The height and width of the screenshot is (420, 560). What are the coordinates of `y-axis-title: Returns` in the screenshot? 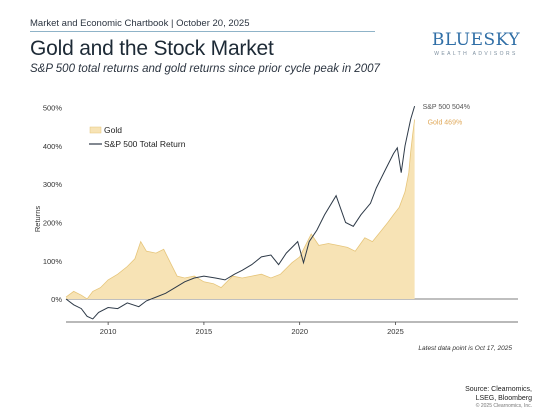 It's located at (37, 219).